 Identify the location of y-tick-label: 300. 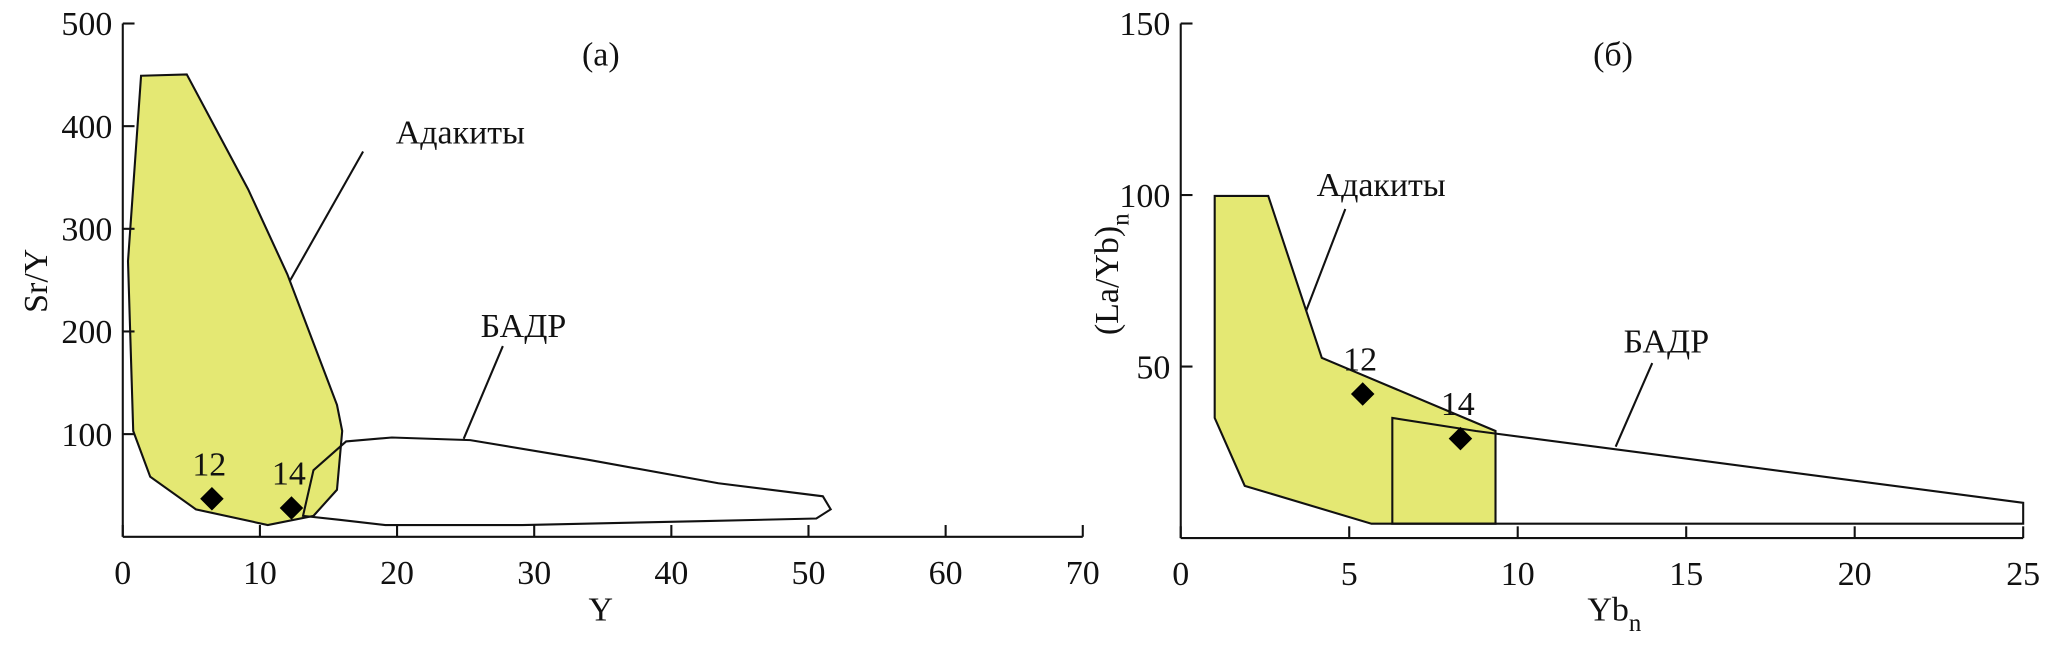
(86, 230).